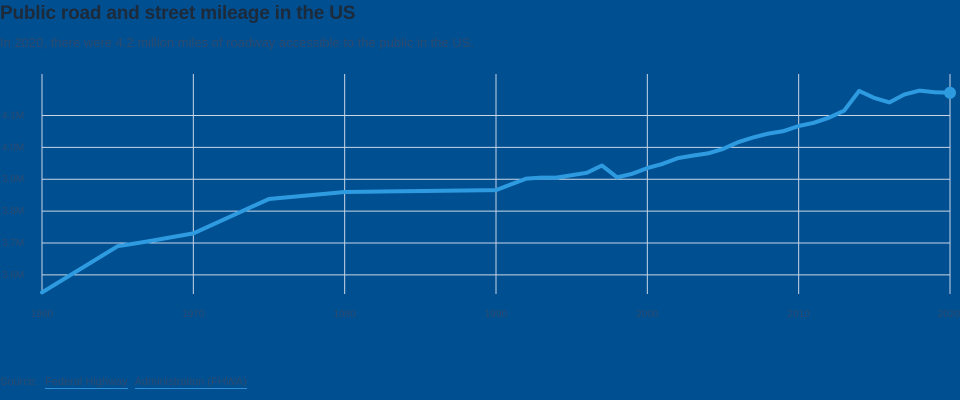  What do you see at coordinates (949, 314) in the screenshot?
I see `x-tick-label: 2020` at bounding box center [949, 314].